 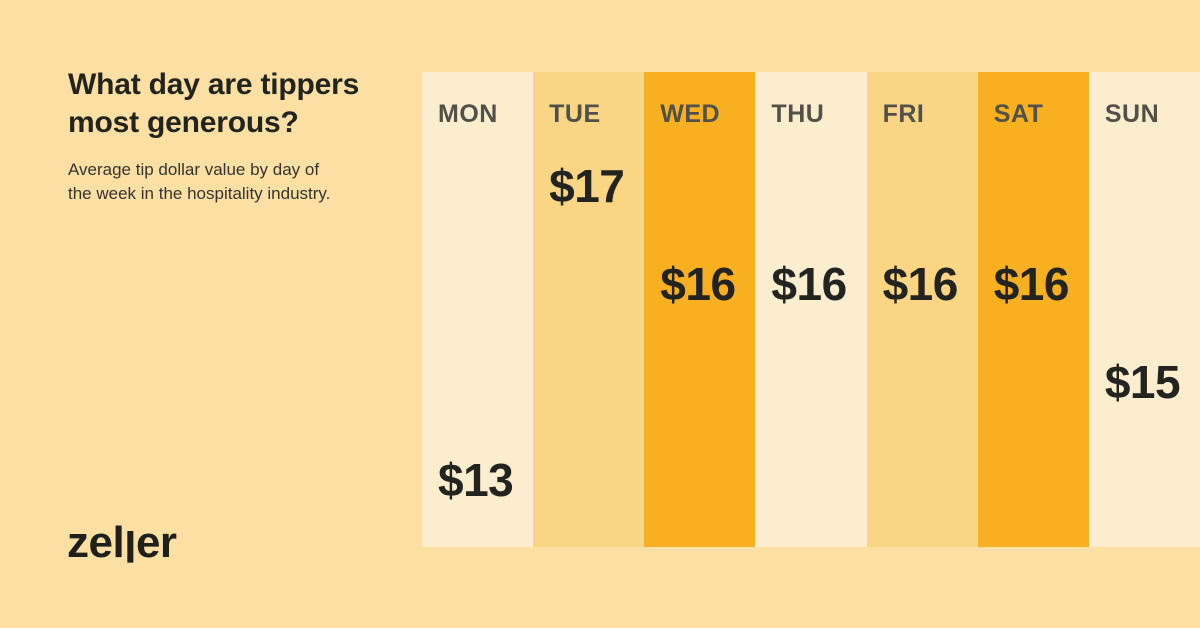 What do you see at coordinates (468, 114) in the screenshot?
I see `day-label-mon: MON` at bounding box center [468, 114].